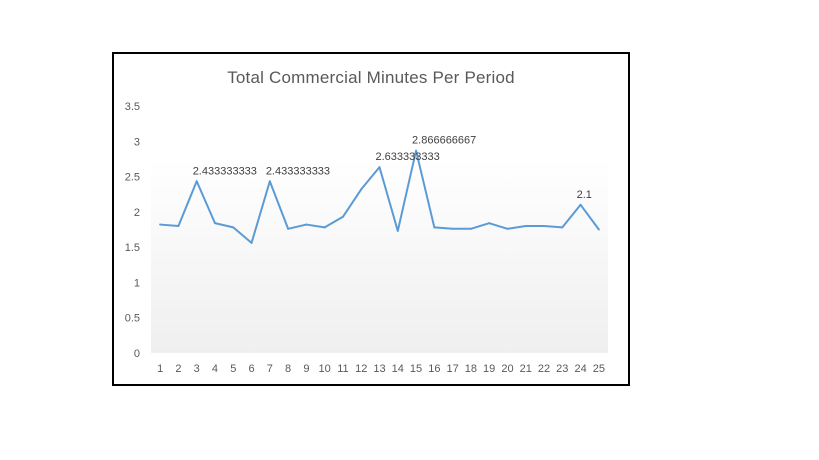 This screenshot has height=460, width=819. What do you see at coordinates (489, 369) in the screenshot?
I see `x-tick-label: 19` at bounding box center [489, 369].